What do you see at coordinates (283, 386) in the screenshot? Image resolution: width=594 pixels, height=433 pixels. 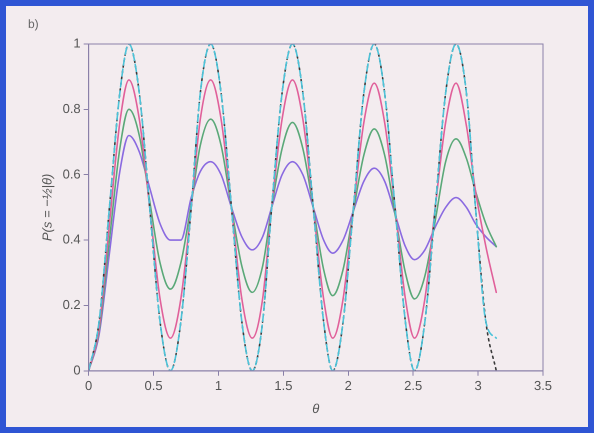 I see `x-tick-label: 1.5` at bounding box center [283, 386].